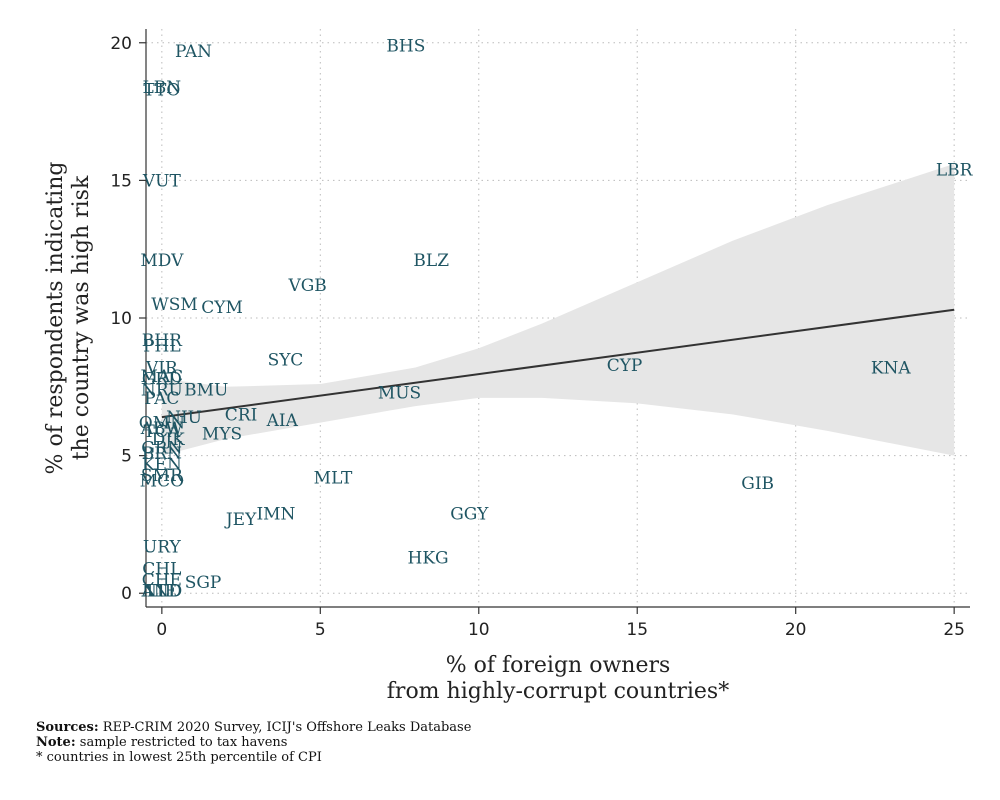  Describe the element at coordinates (399, 393) in the screenshot. I see `point-MUS: MUS` at that location.